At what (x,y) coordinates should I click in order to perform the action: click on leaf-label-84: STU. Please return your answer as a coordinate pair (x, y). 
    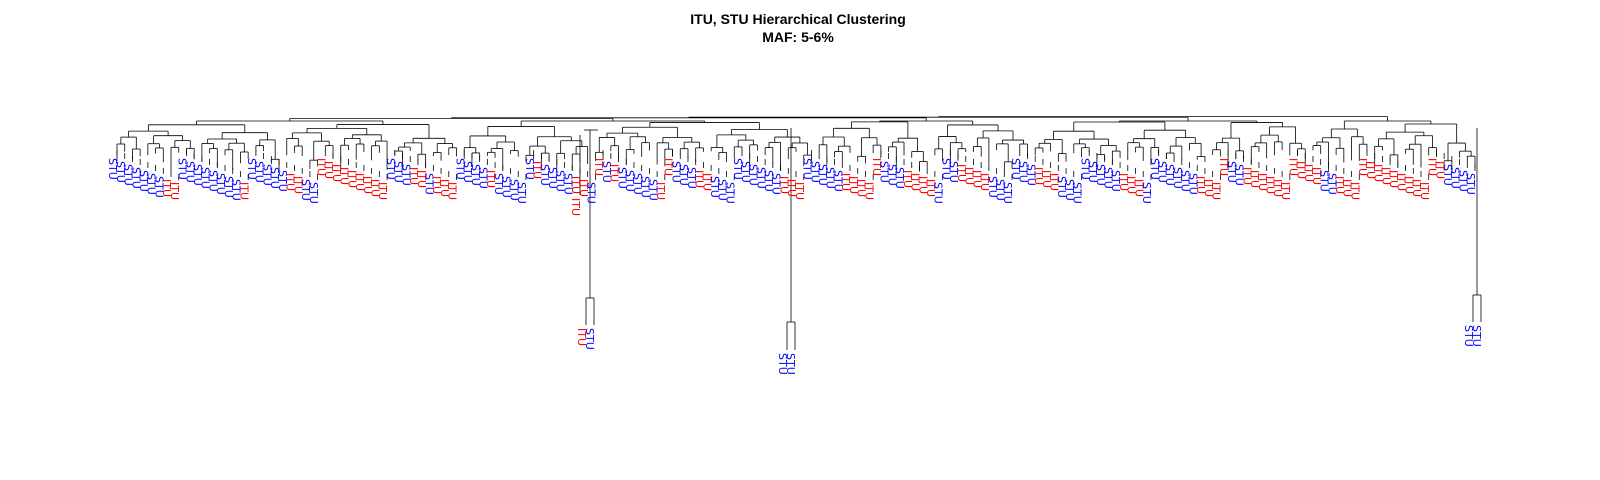
    Looking at the image, I should click on (760, 178).